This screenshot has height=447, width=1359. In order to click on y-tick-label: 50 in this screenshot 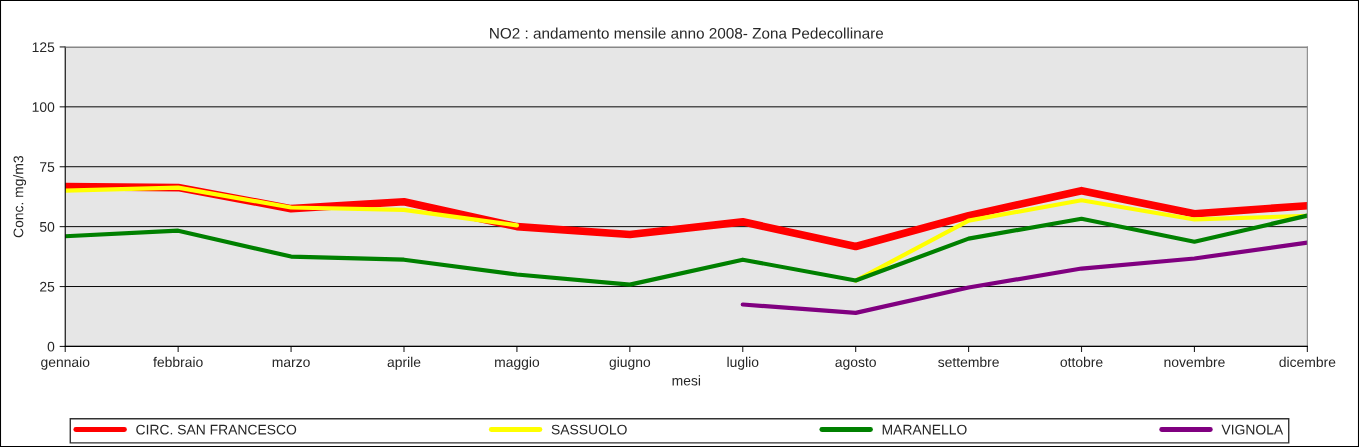, I will do `click(47, 226)`.